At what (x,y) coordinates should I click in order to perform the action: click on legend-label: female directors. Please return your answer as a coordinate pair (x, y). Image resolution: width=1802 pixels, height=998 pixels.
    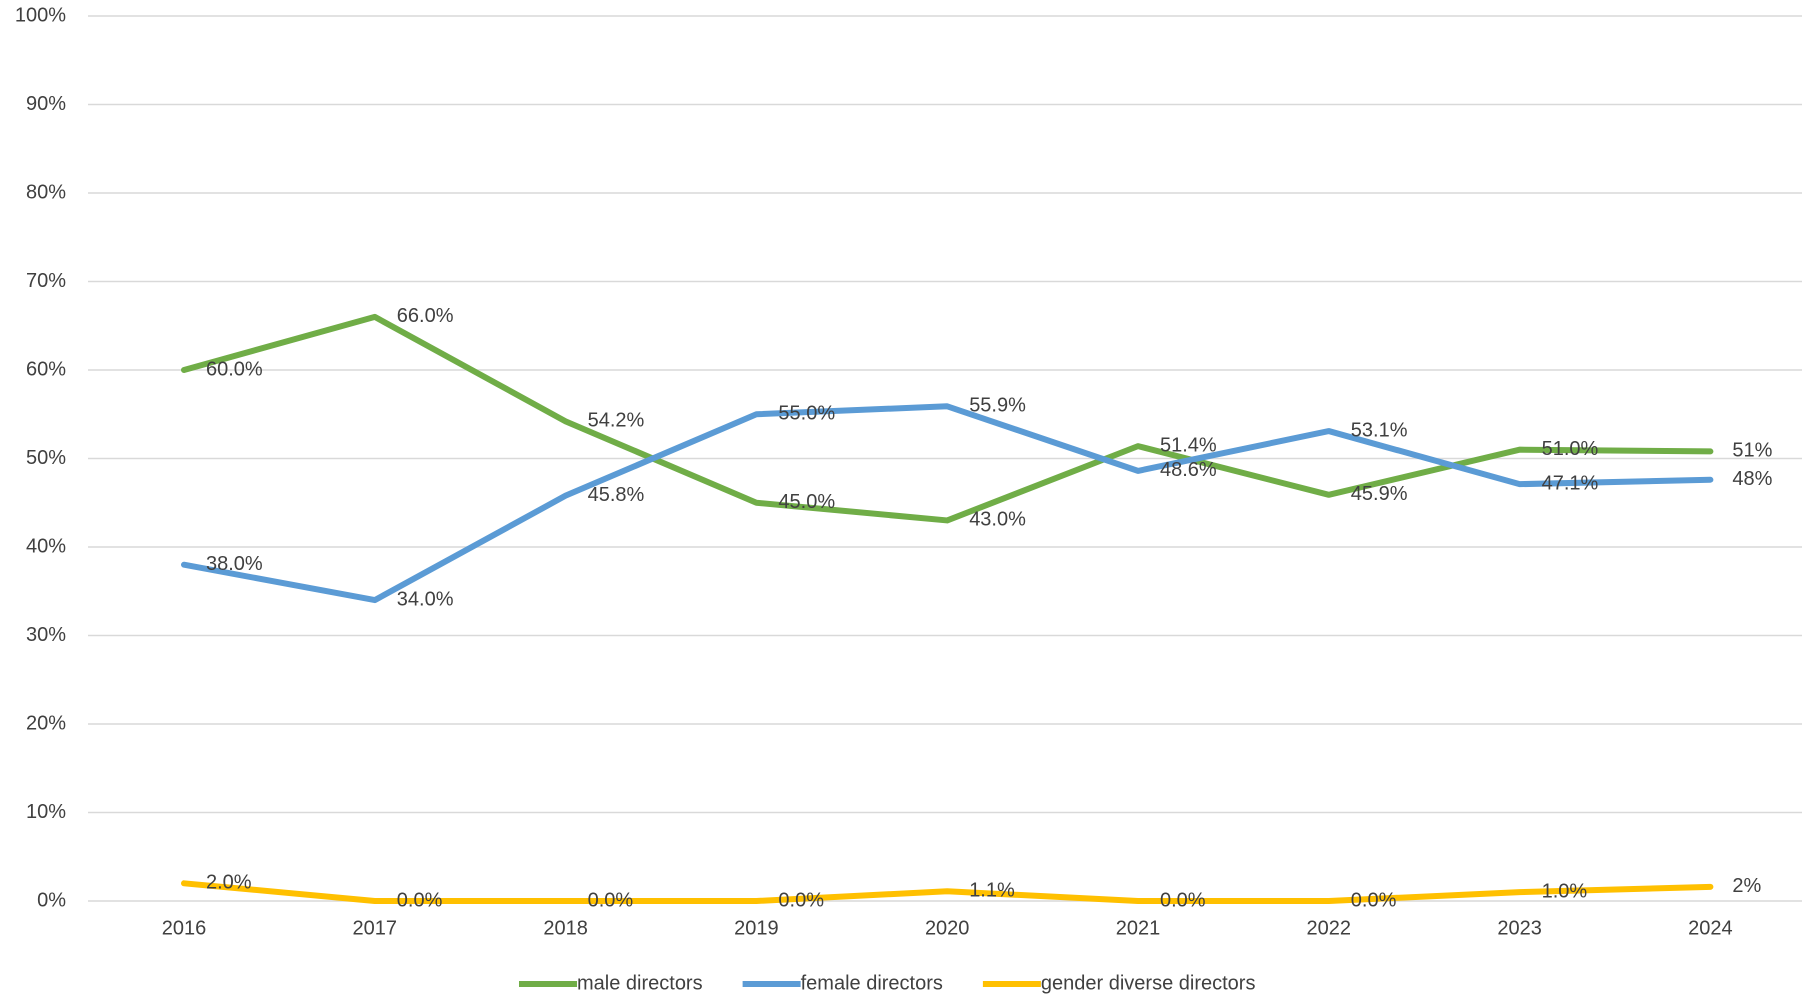
    Looking at the image, I should click on (872, 983).